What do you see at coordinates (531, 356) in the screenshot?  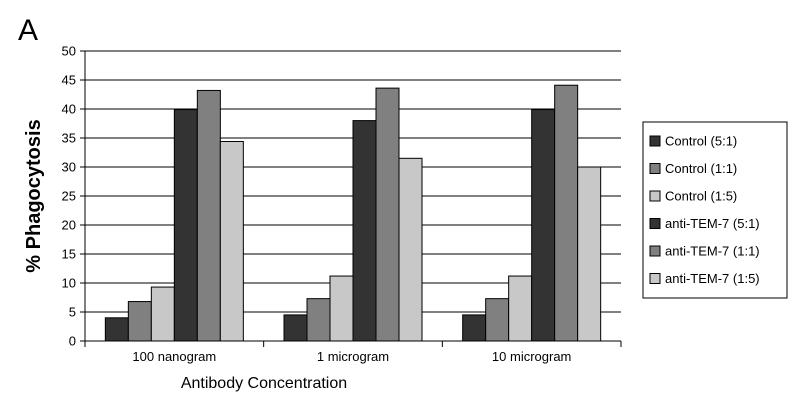 I see `category-label: 10 microgram` at bounding box center [531, 356].